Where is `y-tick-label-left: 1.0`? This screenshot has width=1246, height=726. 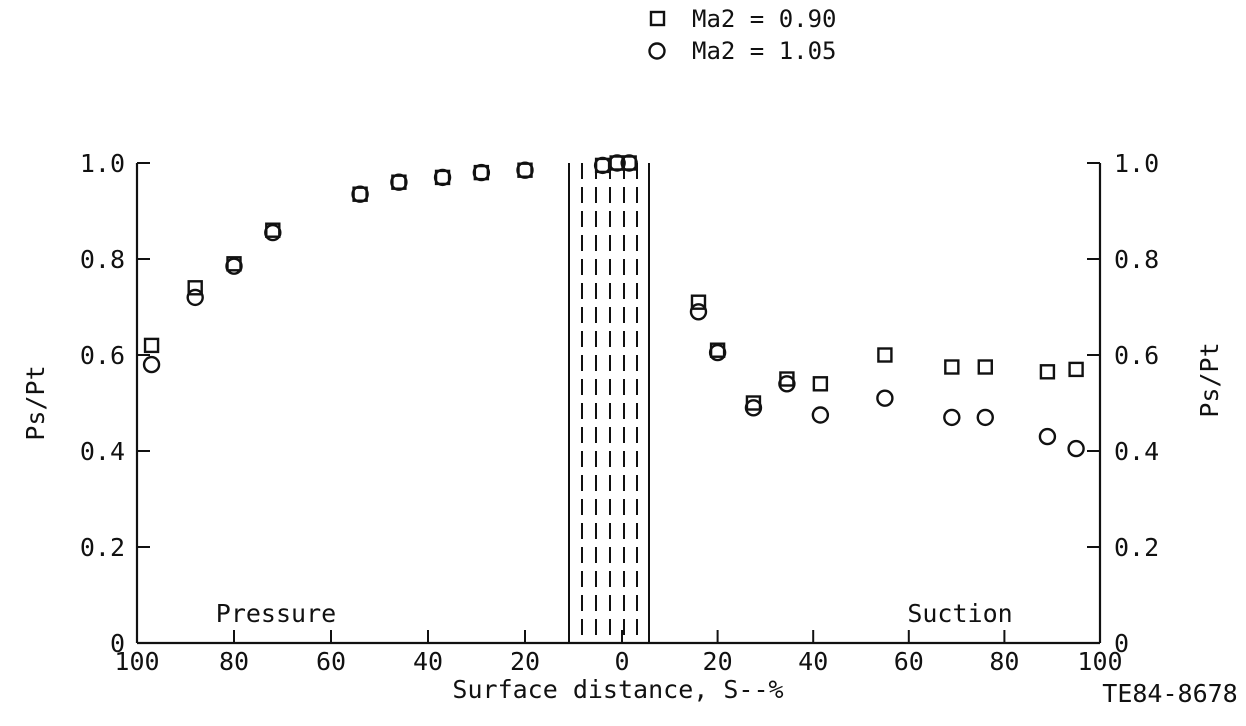 y-tick-label-left: 1.0 is located at coordinates (102, 163).